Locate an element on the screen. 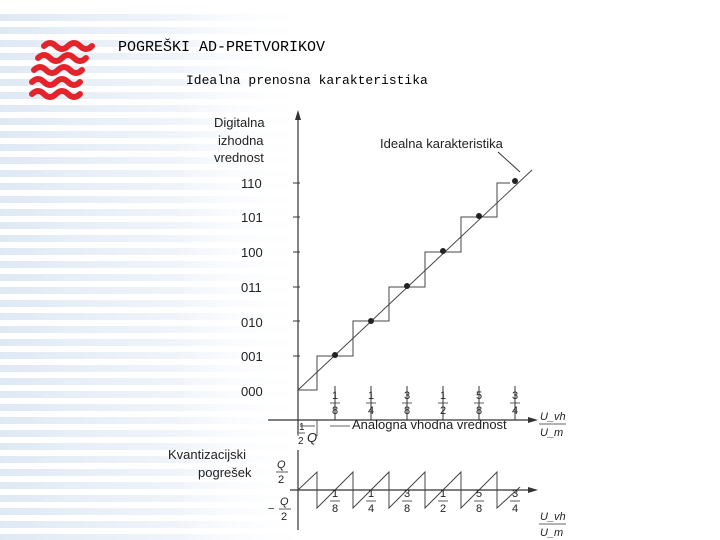 The height and width of the screenshot is (540, 720). x-ticks is located at coordinates (425, 403).